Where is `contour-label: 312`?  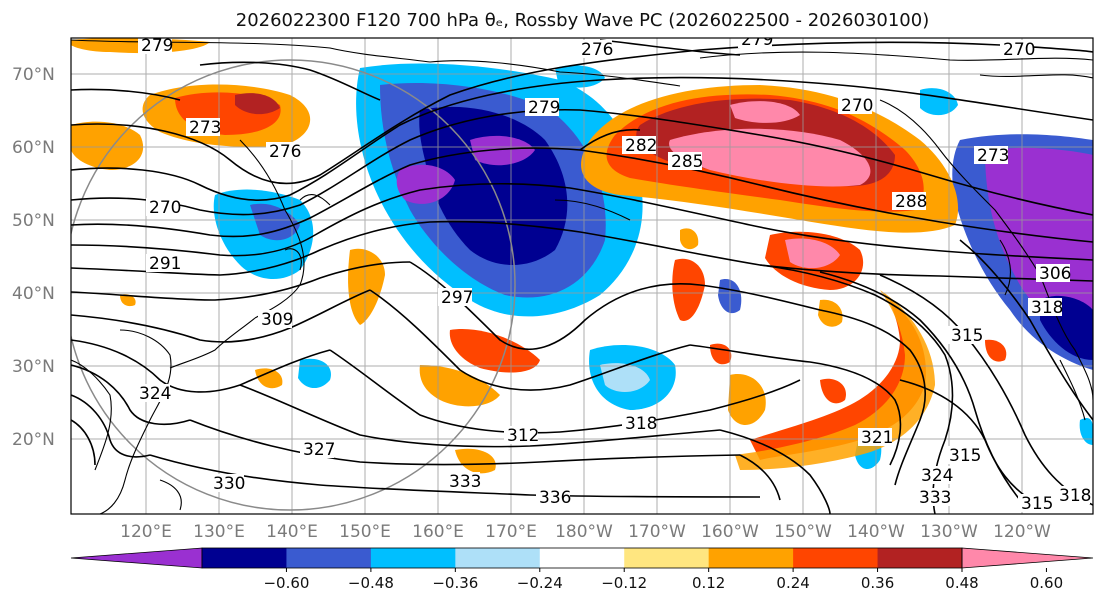 contour-label: 312 is located at coordinates (523, 436).